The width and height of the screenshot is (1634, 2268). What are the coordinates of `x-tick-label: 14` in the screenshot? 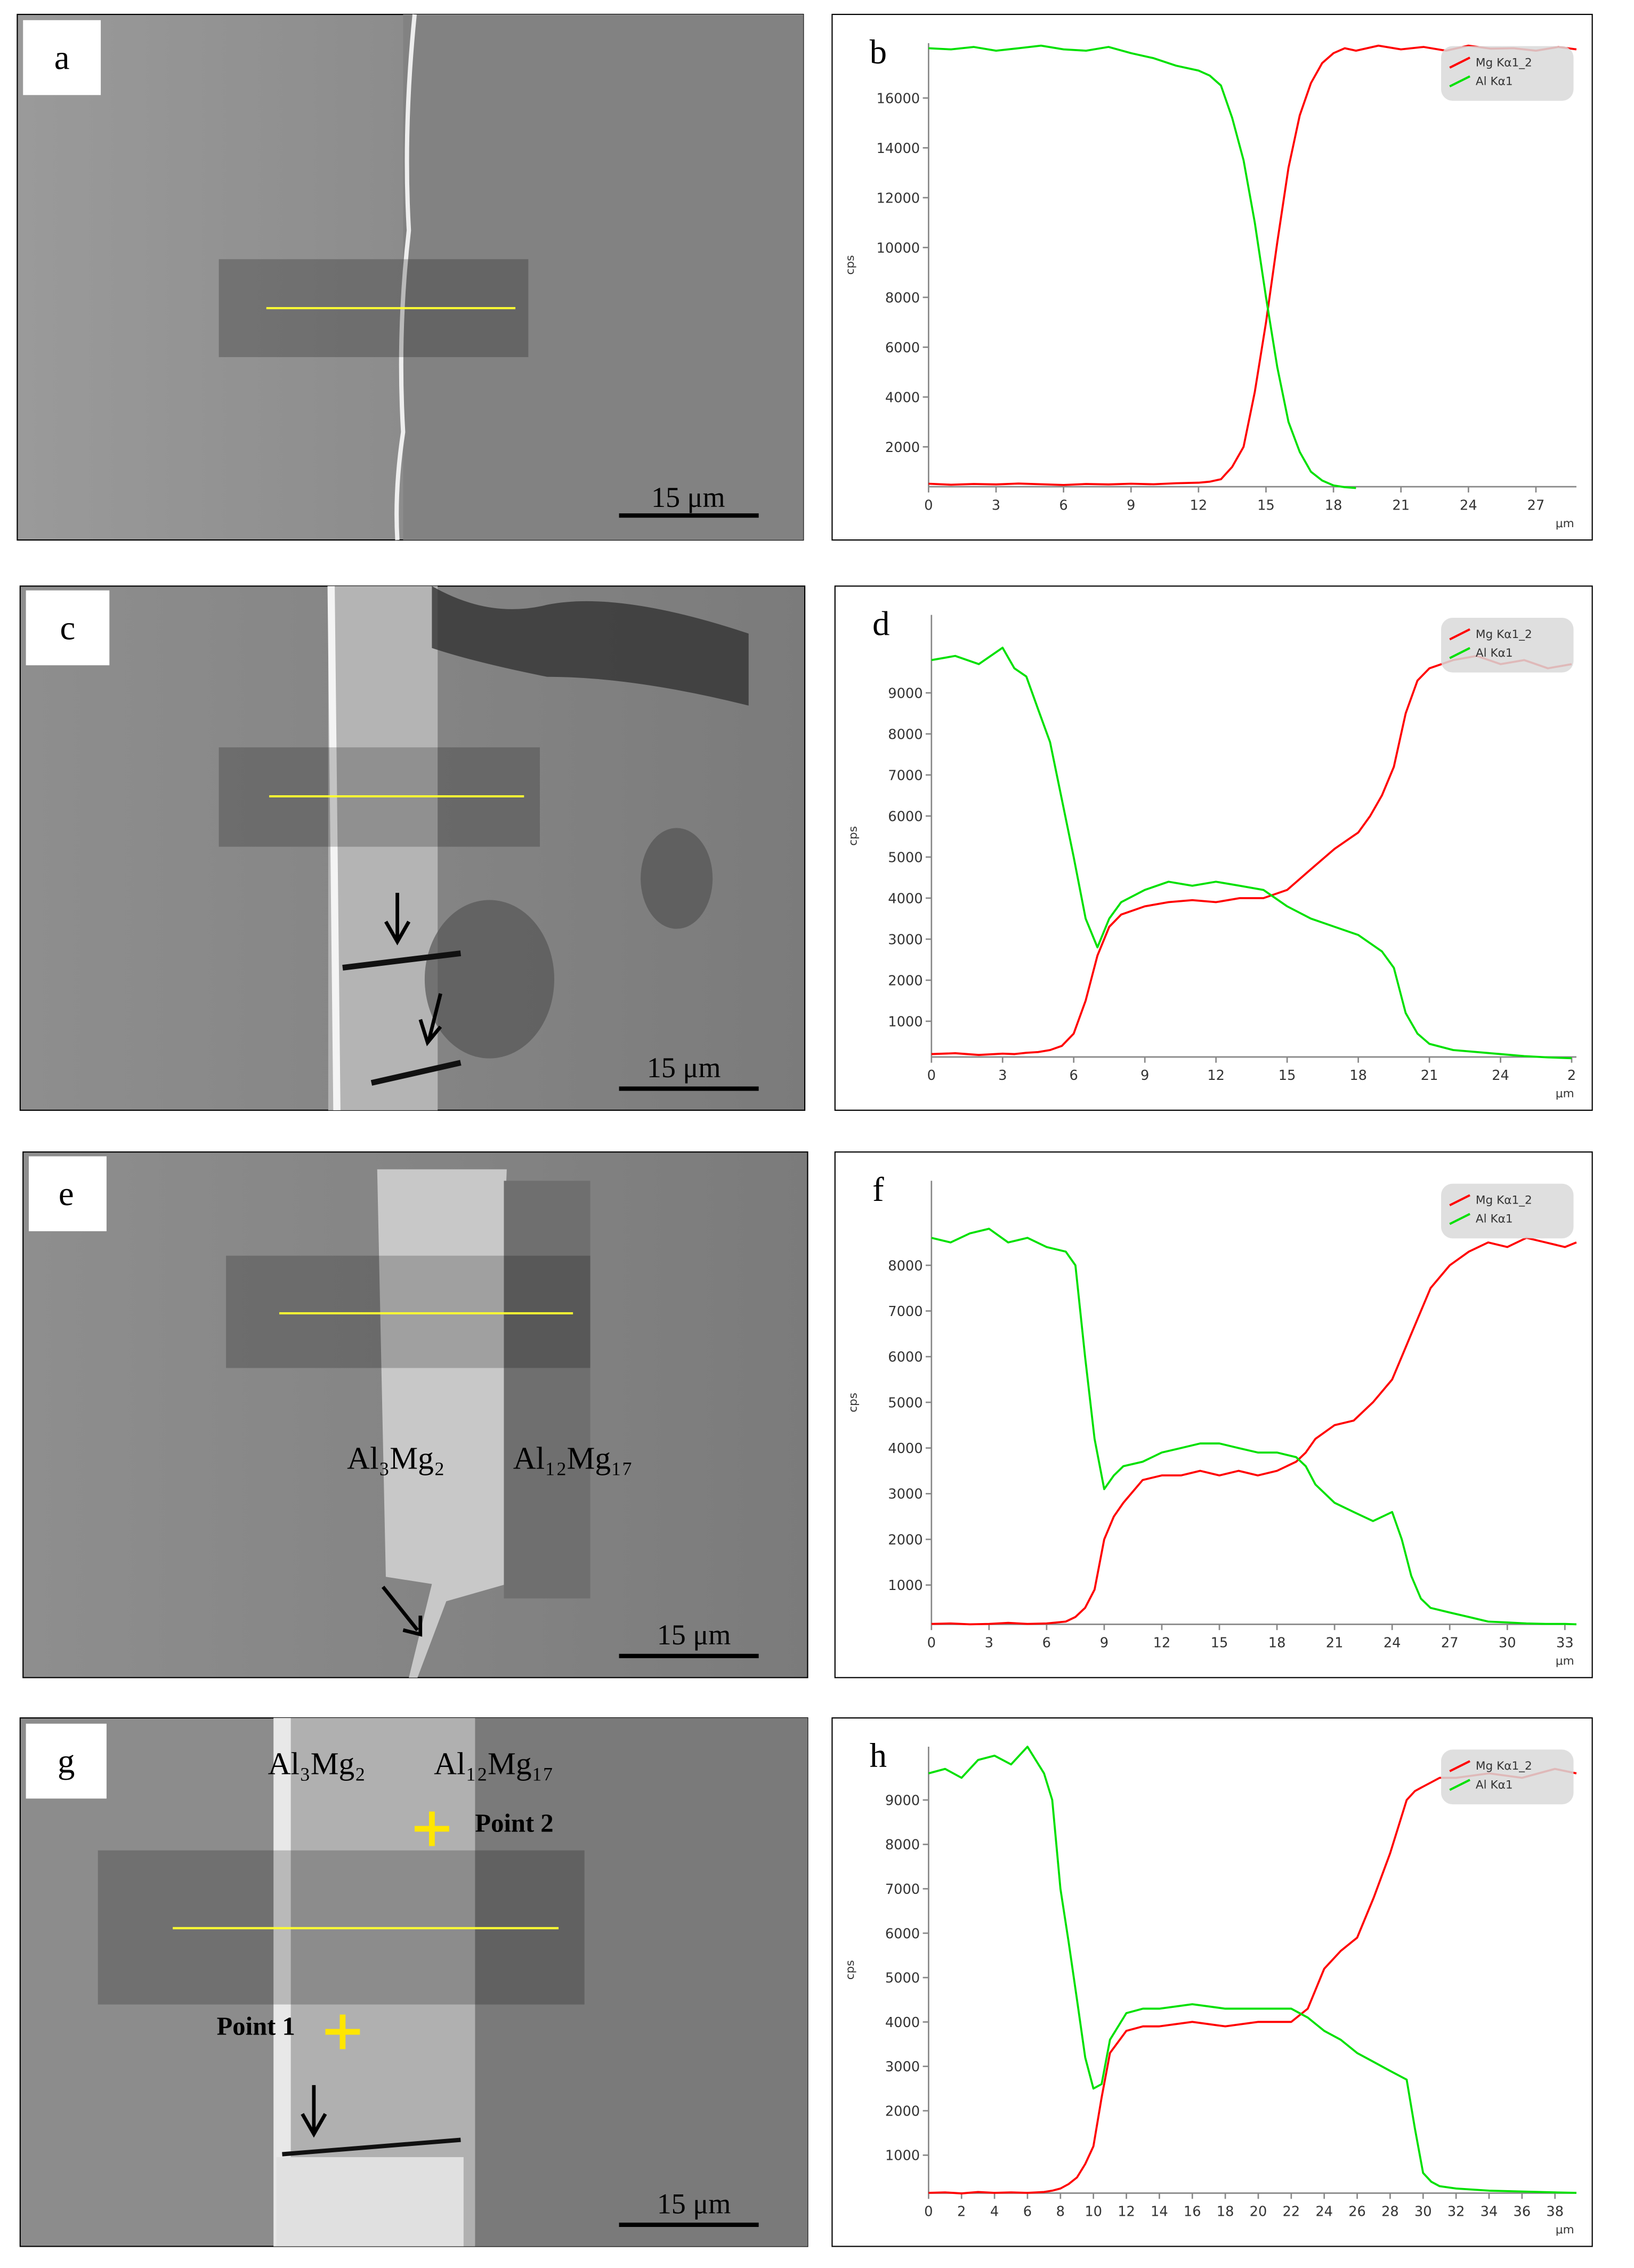 It's located at (1159, 2212).